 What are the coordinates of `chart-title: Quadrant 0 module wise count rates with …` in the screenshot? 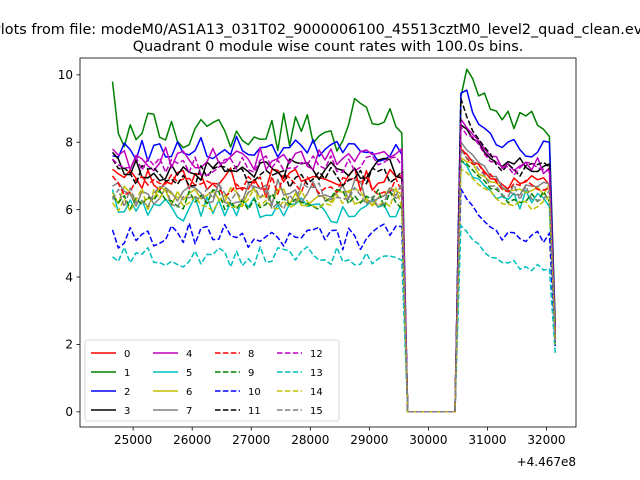 It's located at (328, 47).